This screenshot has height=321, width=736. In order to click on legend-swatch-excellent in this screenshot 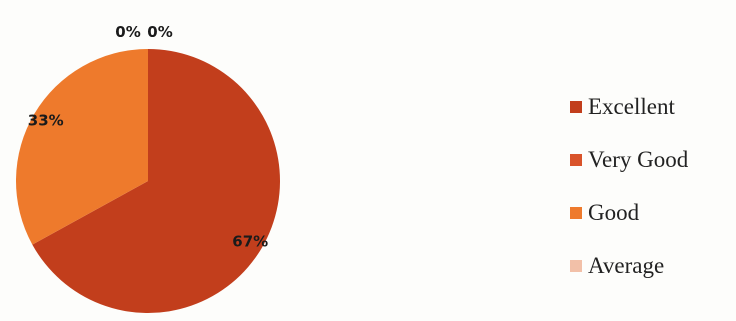, I will do `click(576, 106)`.